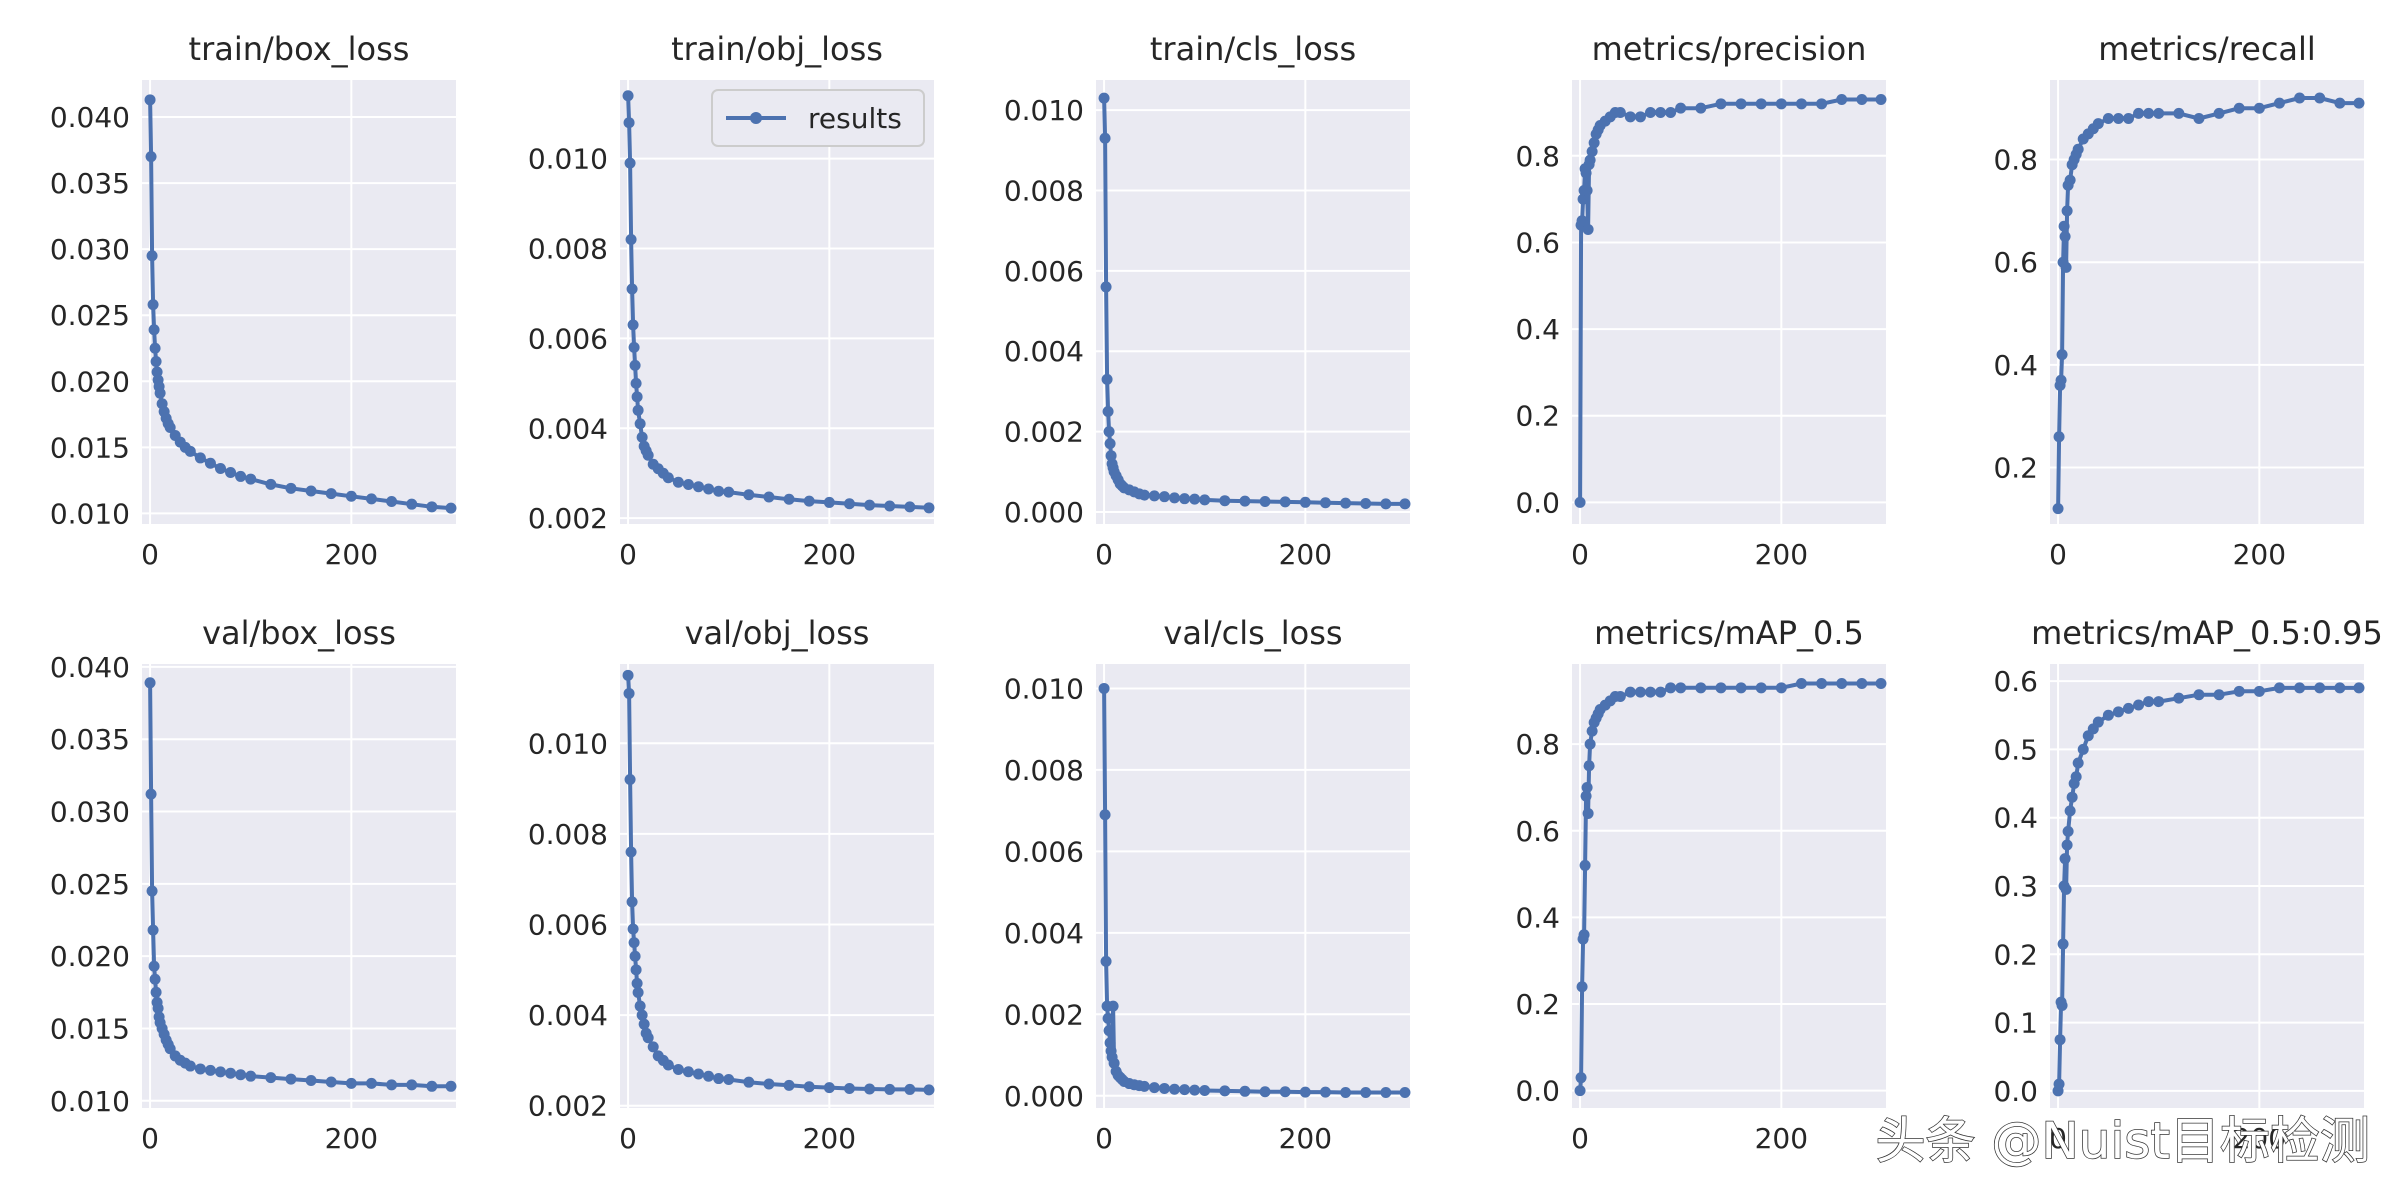  I want to click on y-tick-label: 0.3, so click(2015, 886).